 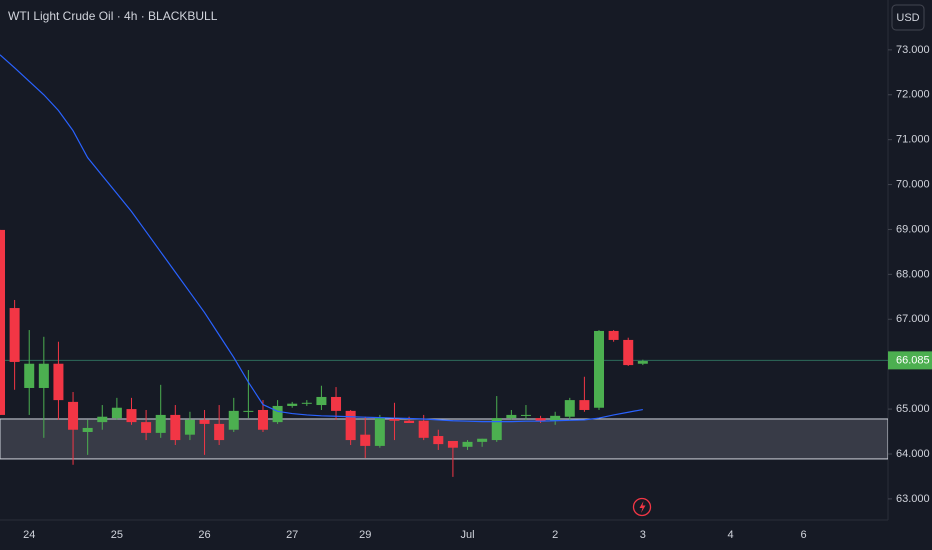 What do you see at coordinates (913, 499) in the screenshot?
I see `y-tick-label: 63.000` at bounding box center [913, 499].